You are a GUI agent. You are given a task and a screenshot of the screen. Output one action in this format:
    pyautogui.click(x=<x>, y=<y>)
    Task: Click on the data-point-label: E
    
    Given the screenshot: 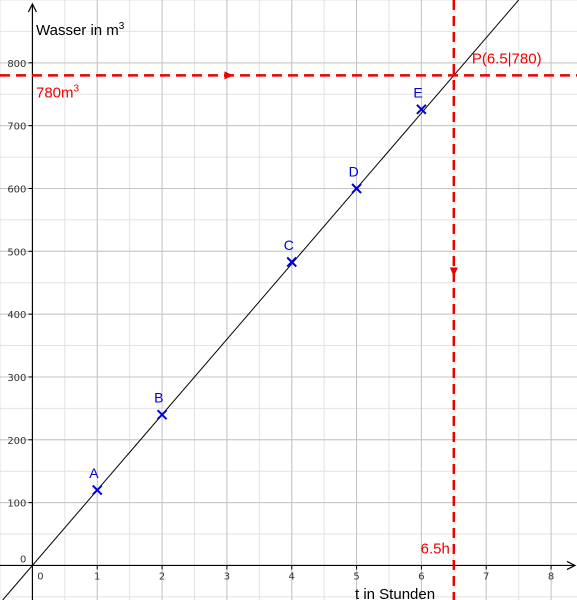 What is the action you would take?
    pyautogui.click(x=417, y=92)
    